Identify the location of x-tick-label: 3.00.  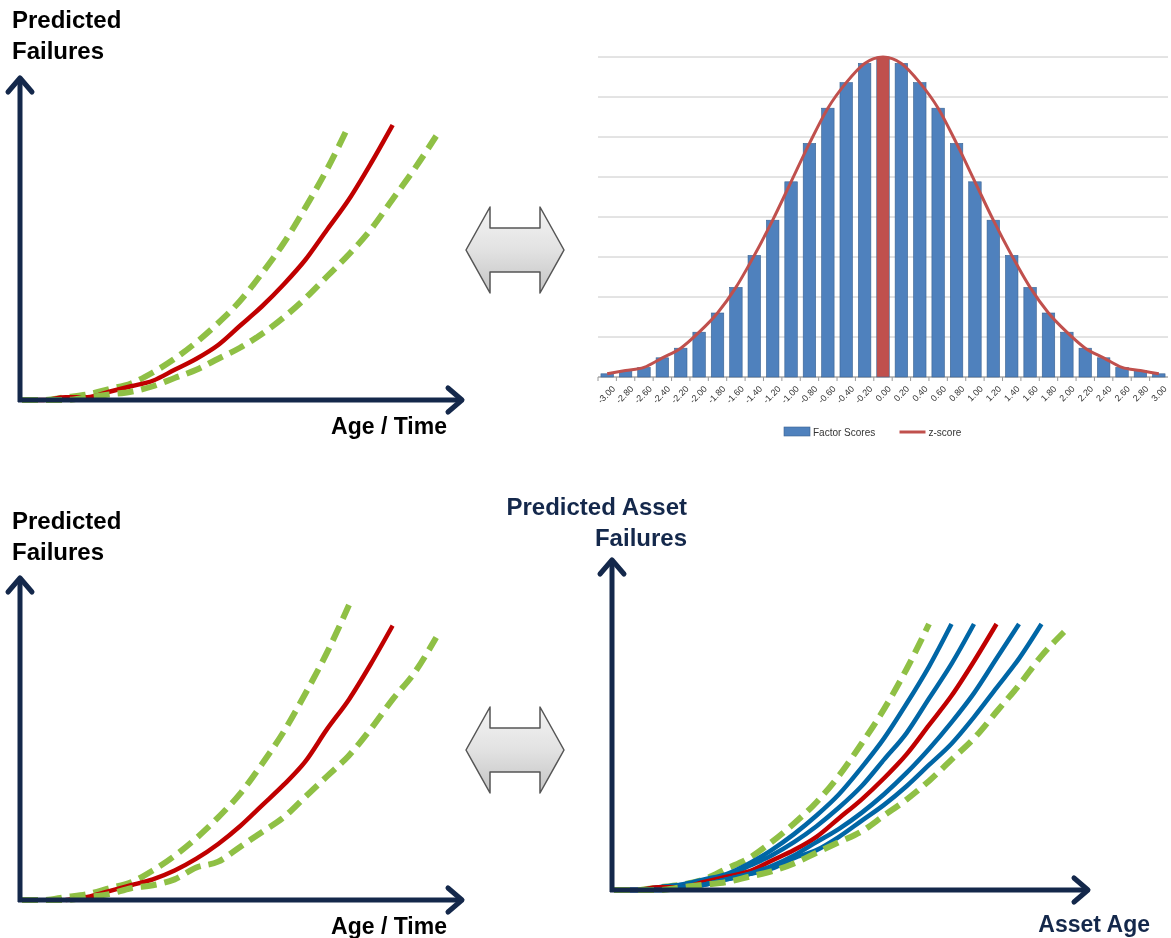
(1159, 393).